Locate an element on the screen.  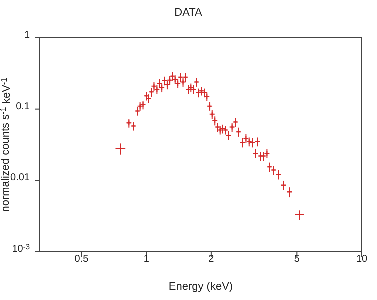
x-tick-label: 5 is located at coordinates (297, 259).